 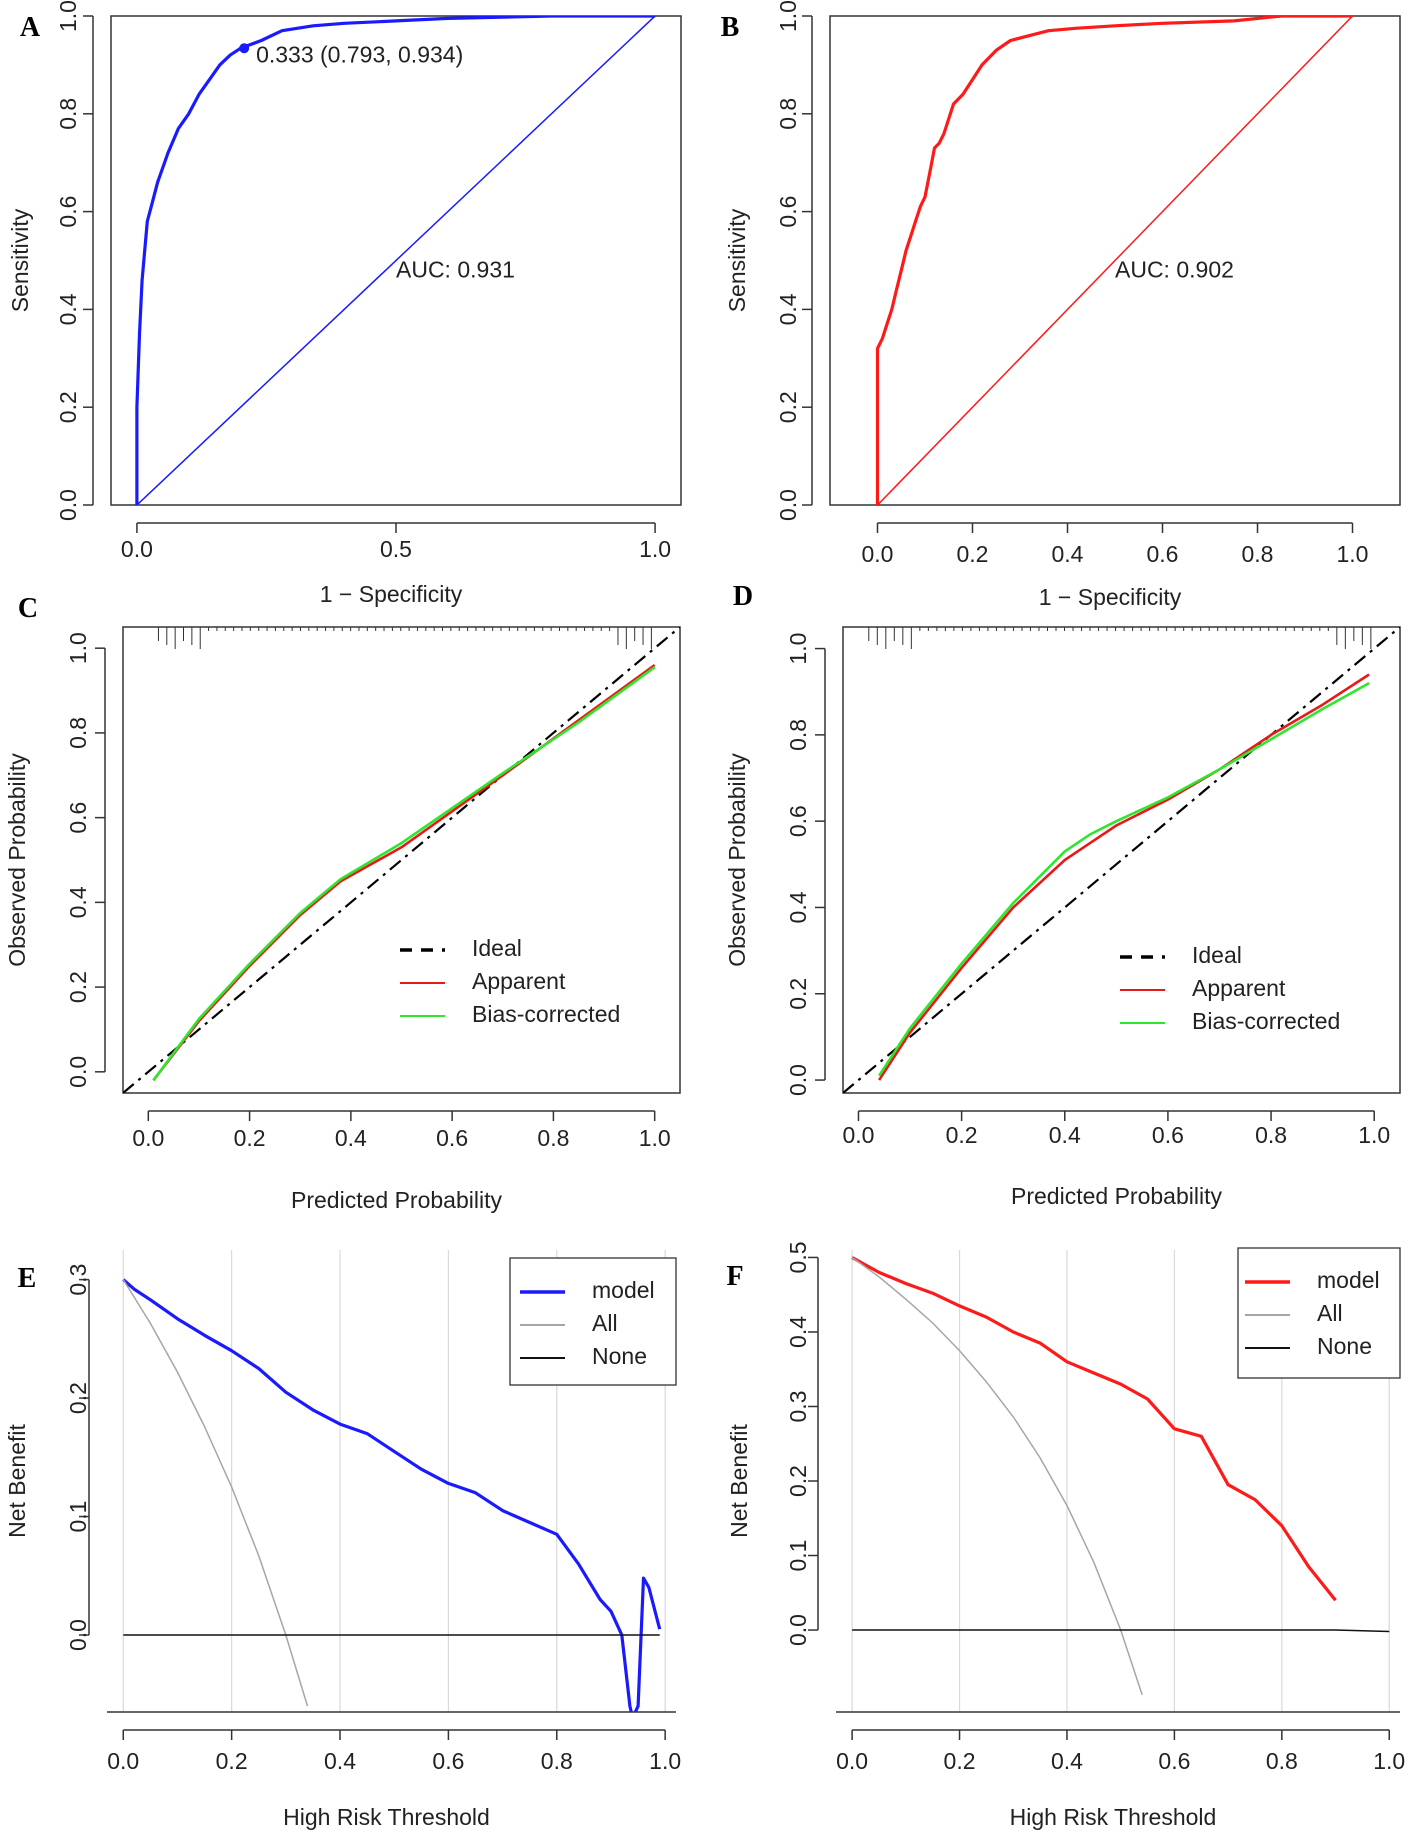 I want to click on x-axis-label: 1 − Specificity, so click(x=1110, y=597).